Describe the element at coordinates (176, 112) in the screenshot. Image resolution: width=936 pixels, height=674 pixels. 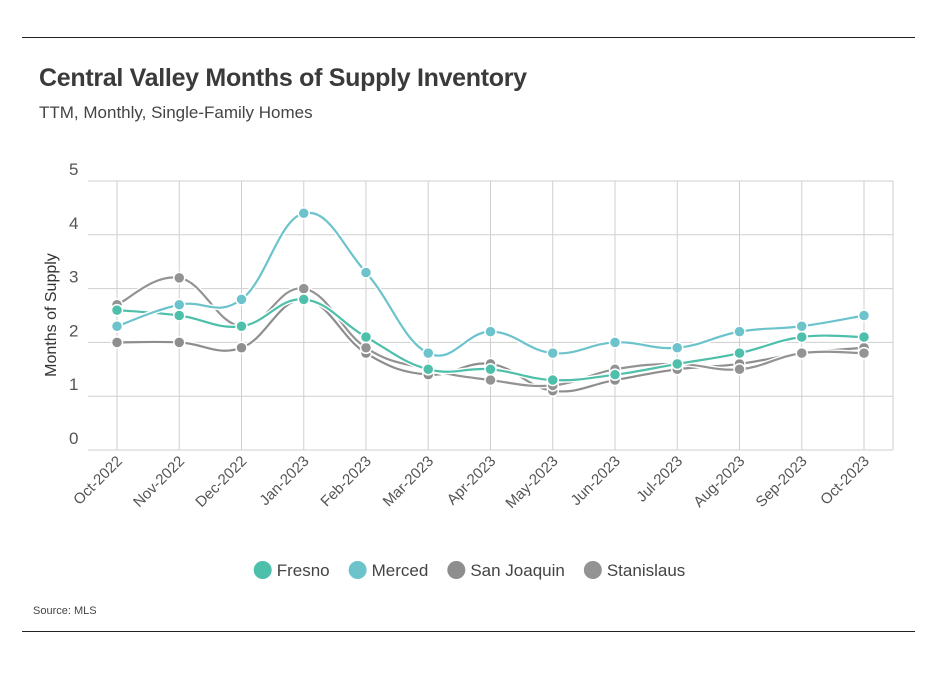
I see `chart-subtitle: TTM, Monthly, Single-Family Homes` at that location.